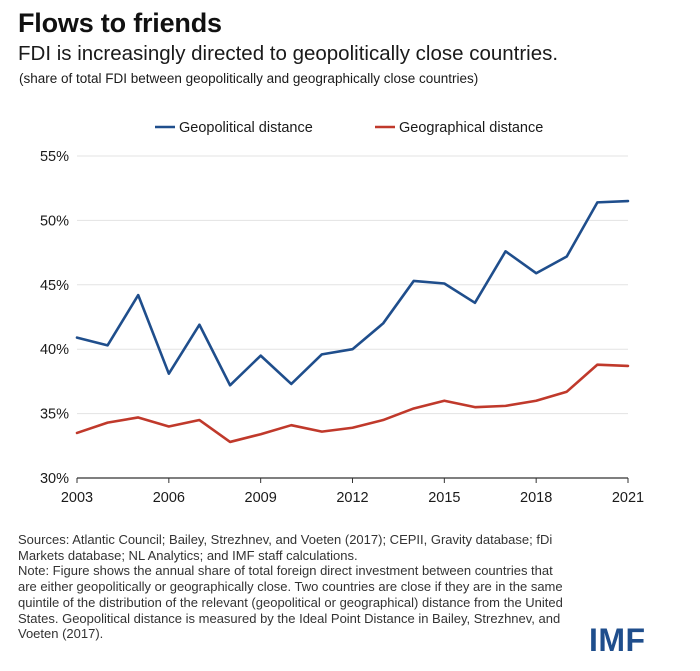  What do you see at coordinates (169, 498) in the screenshot?
I see `x-tick-label: 2006` at bounding box center [169, 498].